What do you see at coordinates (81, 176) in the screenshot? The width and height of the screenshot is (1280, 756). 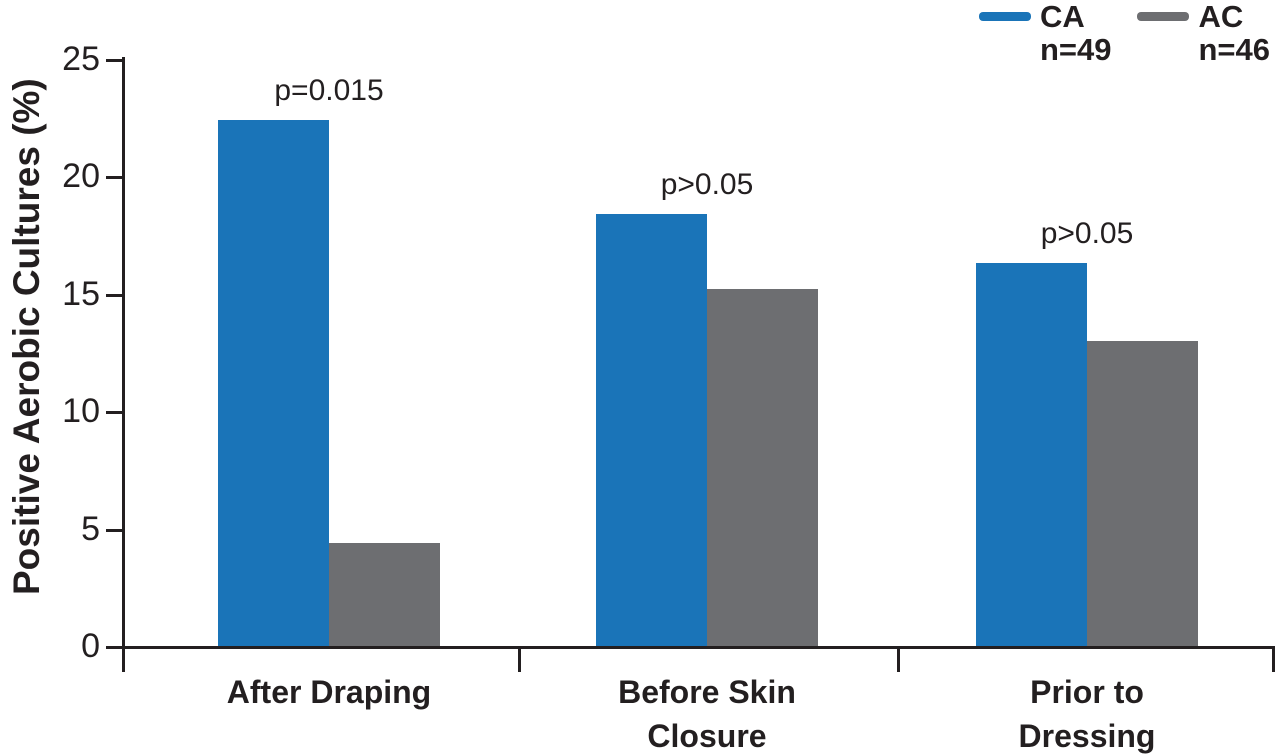 I see `y-tick-label: 20` at bounding box center [81, 176].